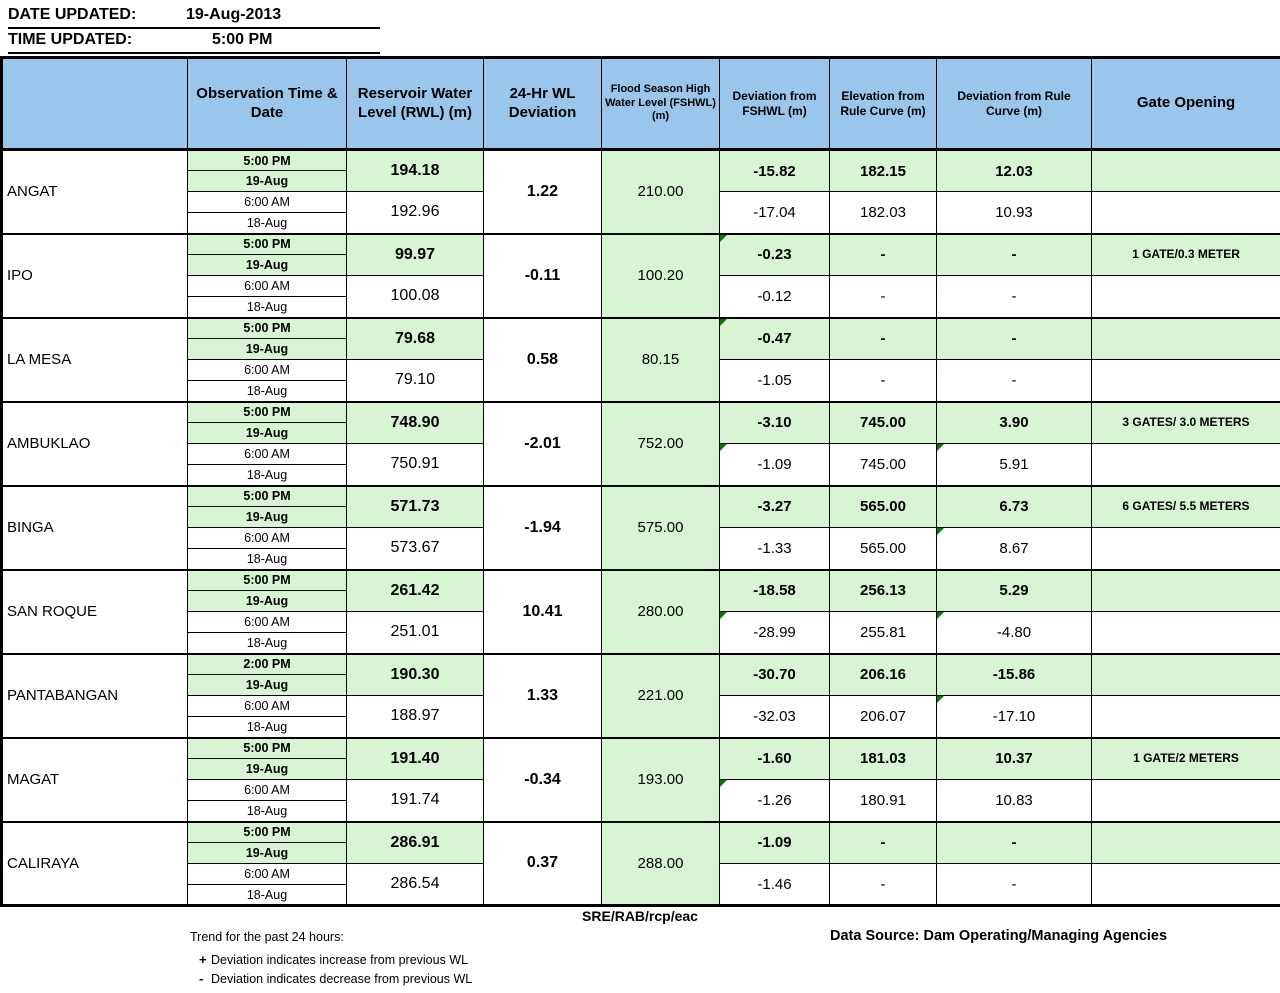  Describe the element at coordinates (660, 611) in the screenshot. I see `fshwl-value: 280.00` at that location.